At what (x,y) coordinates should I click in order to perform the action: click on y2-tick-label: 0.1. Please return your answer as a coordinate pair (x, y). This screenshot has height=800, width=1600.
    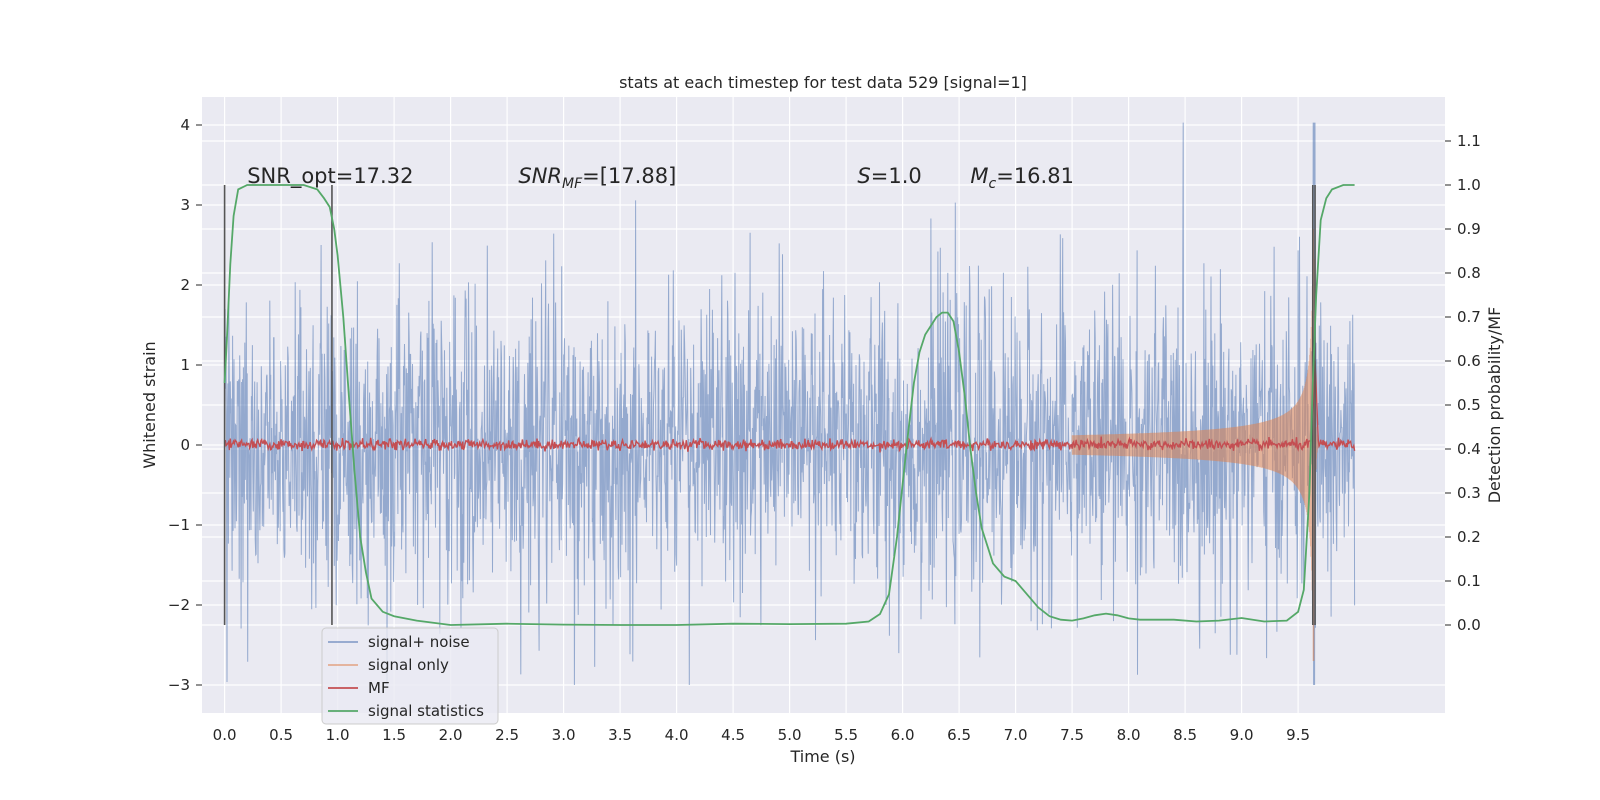
    Looking at the image, I should click on (1469, 581).